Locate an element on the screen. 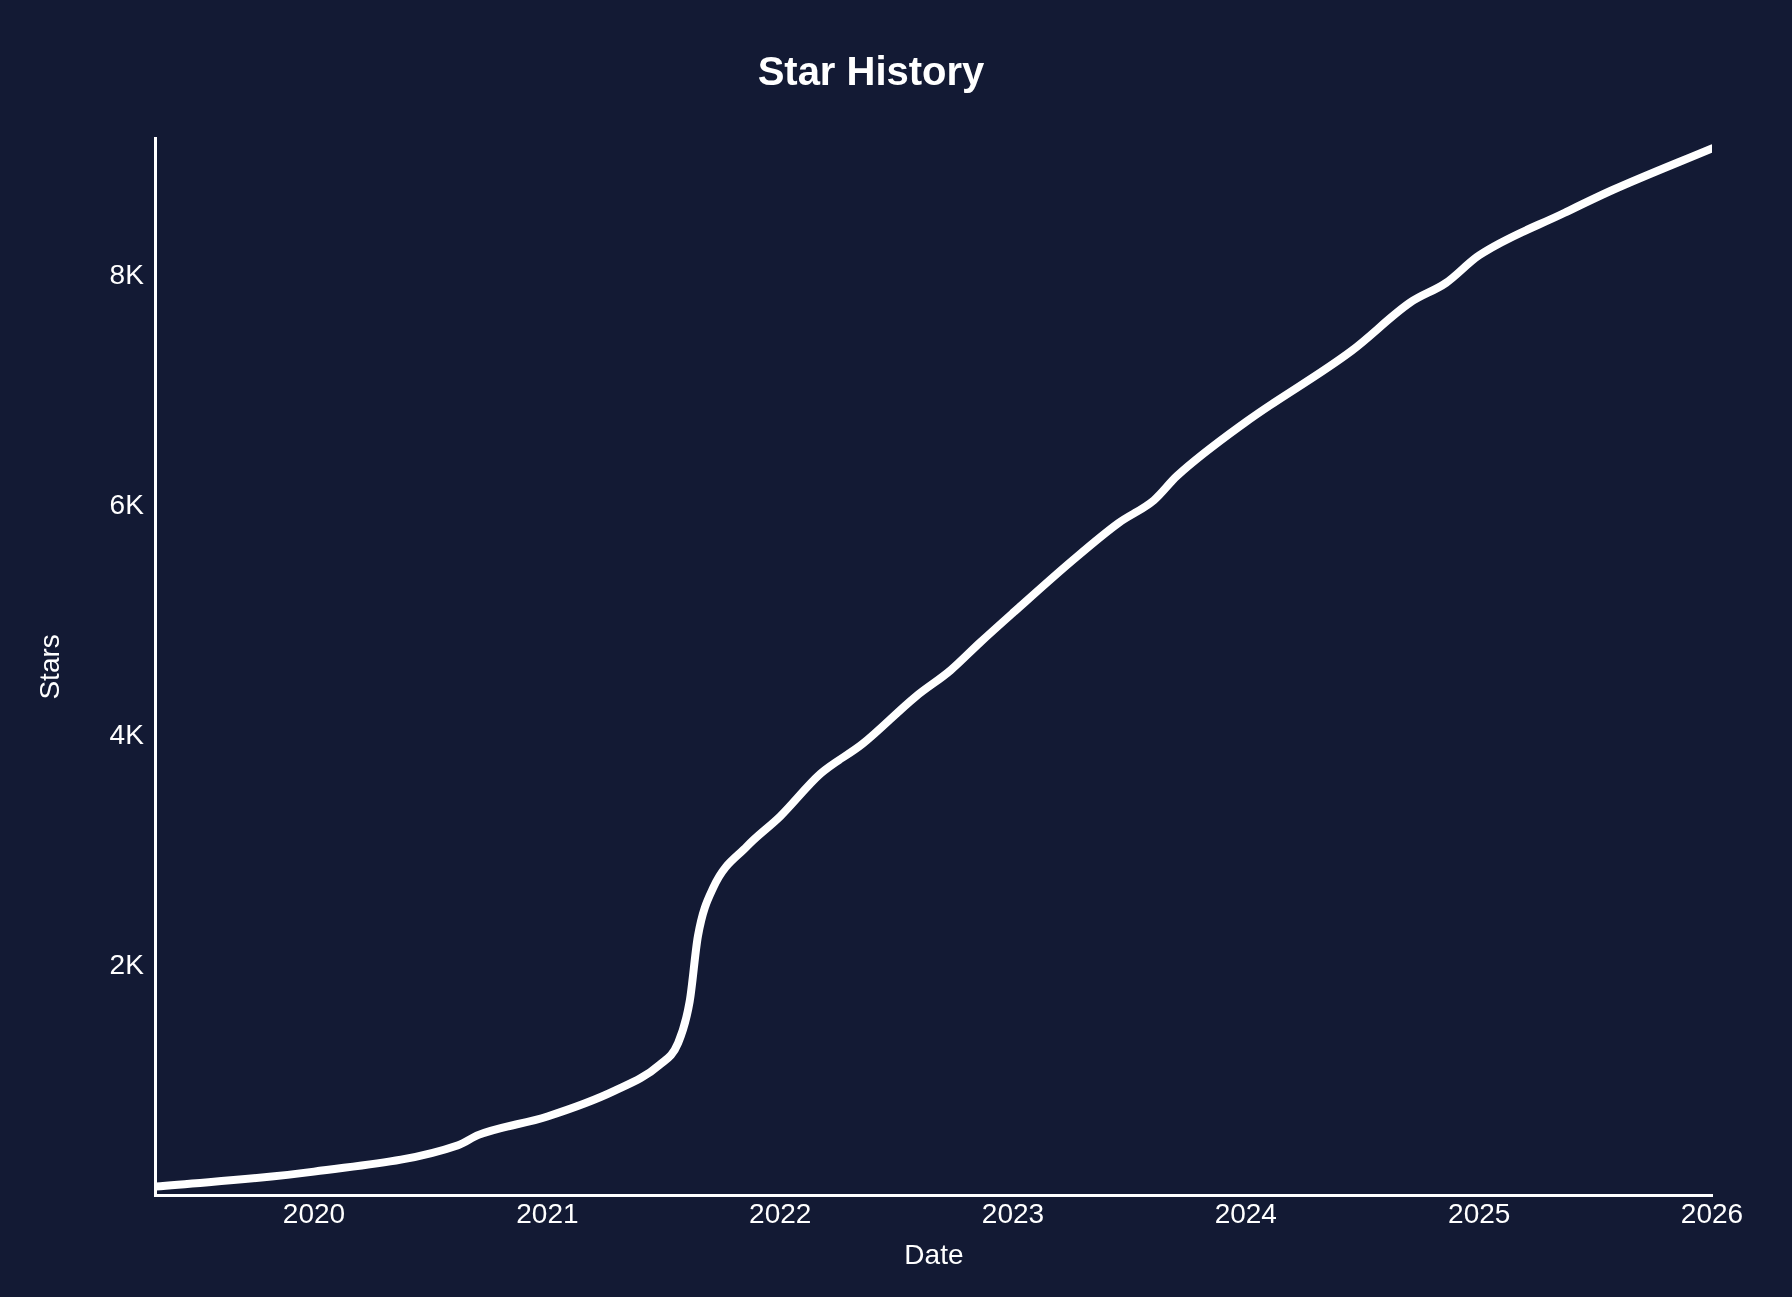 Image resolution: width=1792 pixels, height=1297 pixels. x-tick-label: 2021 is located at coordinates (547, 1214).